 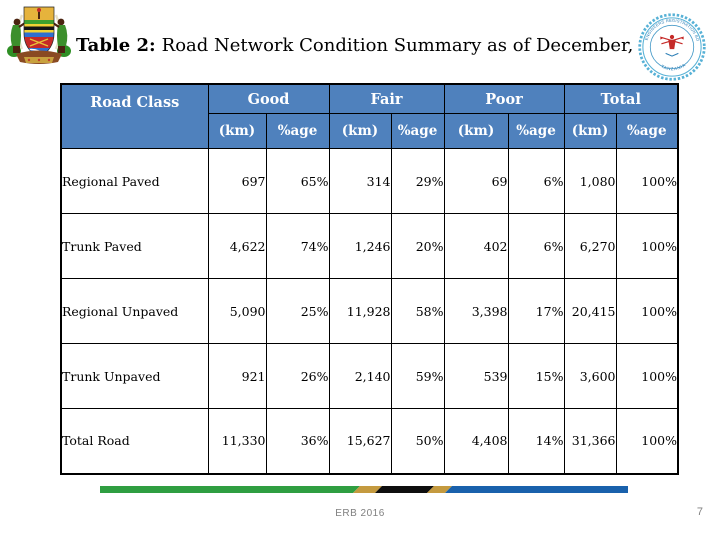 I want to click on cell: 6,270, so click(x=590, y=246).